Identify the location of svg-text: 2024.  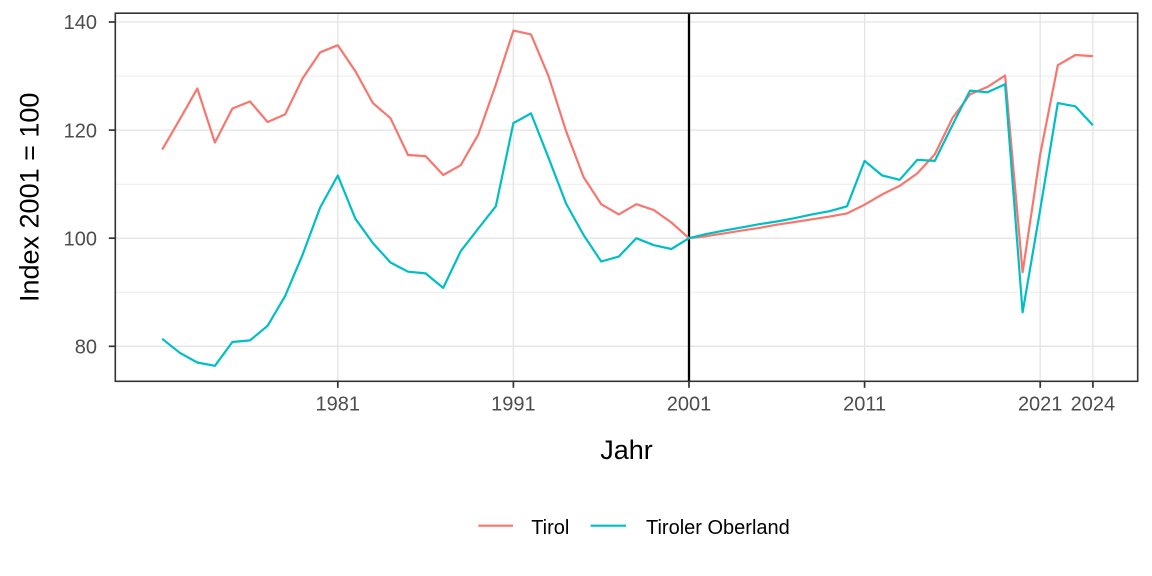
(1093, 405).